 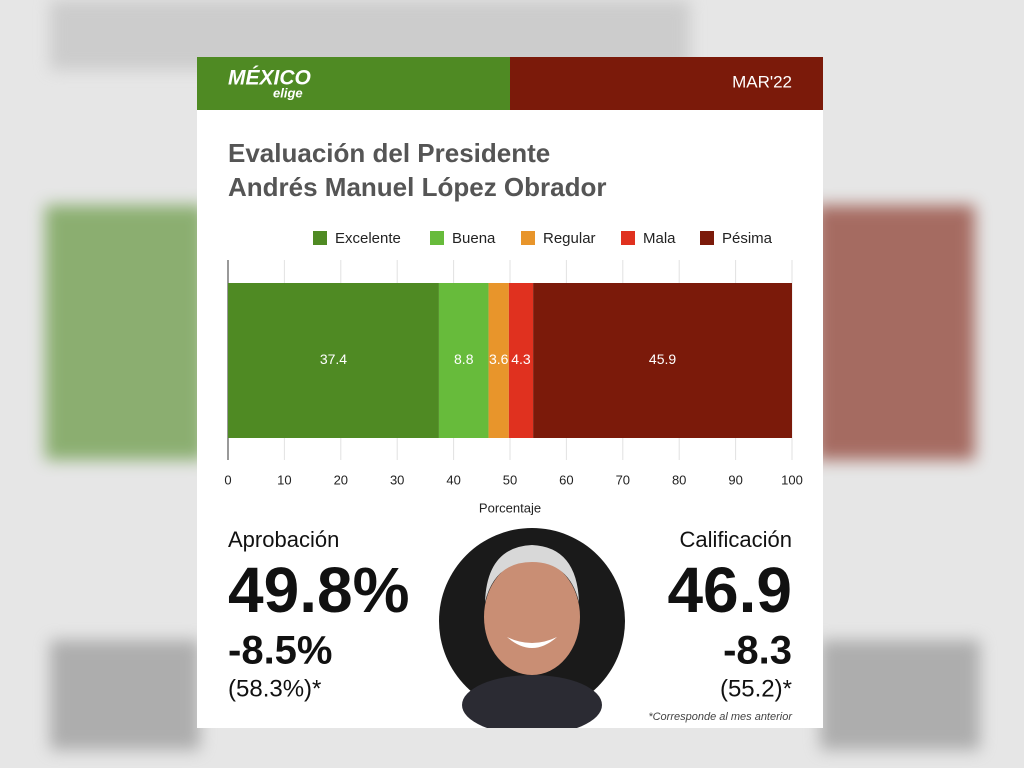 I want to click on logo: MÉXICO, so click(x=269, y=78).